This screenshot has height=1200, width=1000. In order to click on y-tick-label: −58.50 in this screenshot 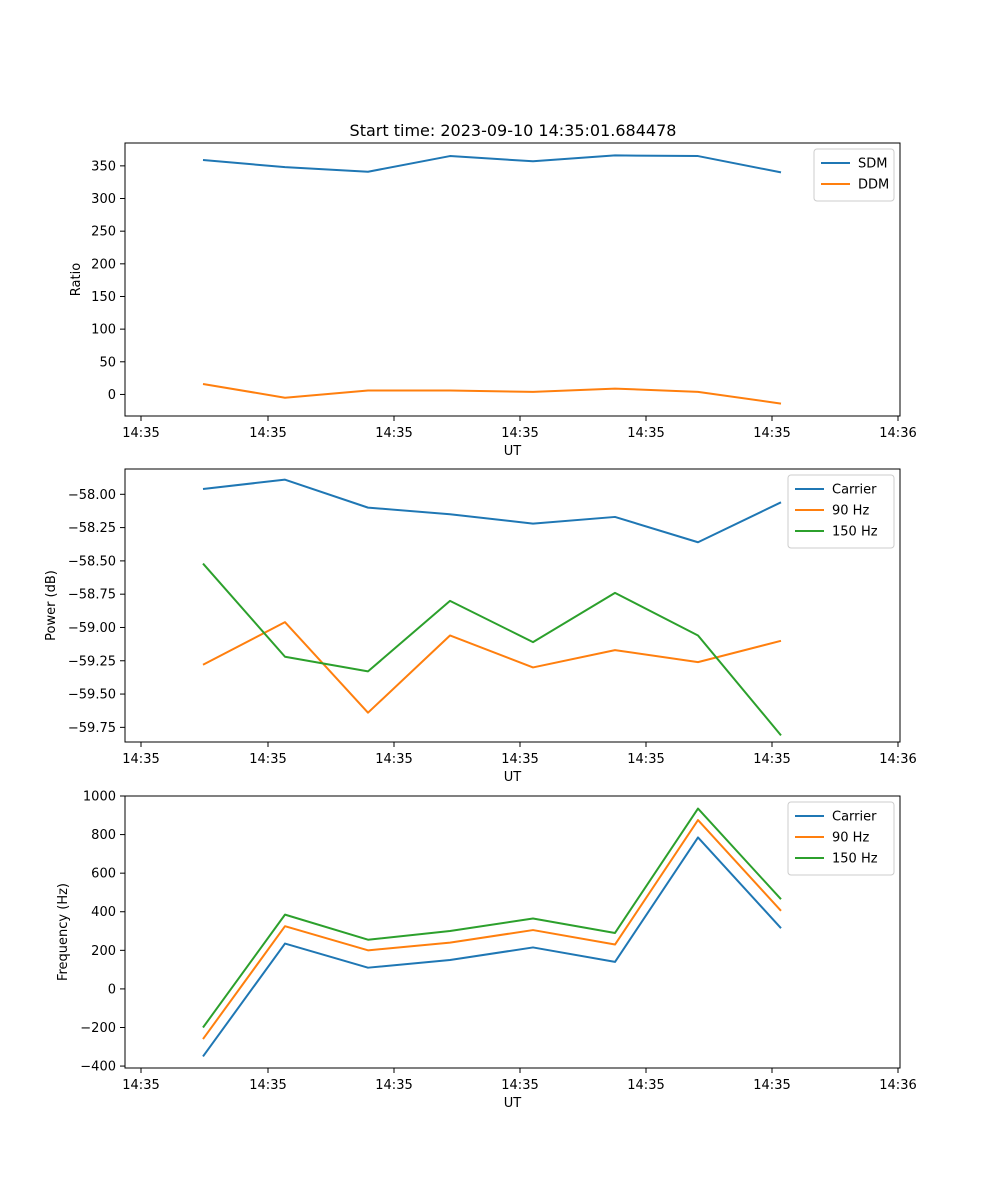, I will do `click(92, 561)`.